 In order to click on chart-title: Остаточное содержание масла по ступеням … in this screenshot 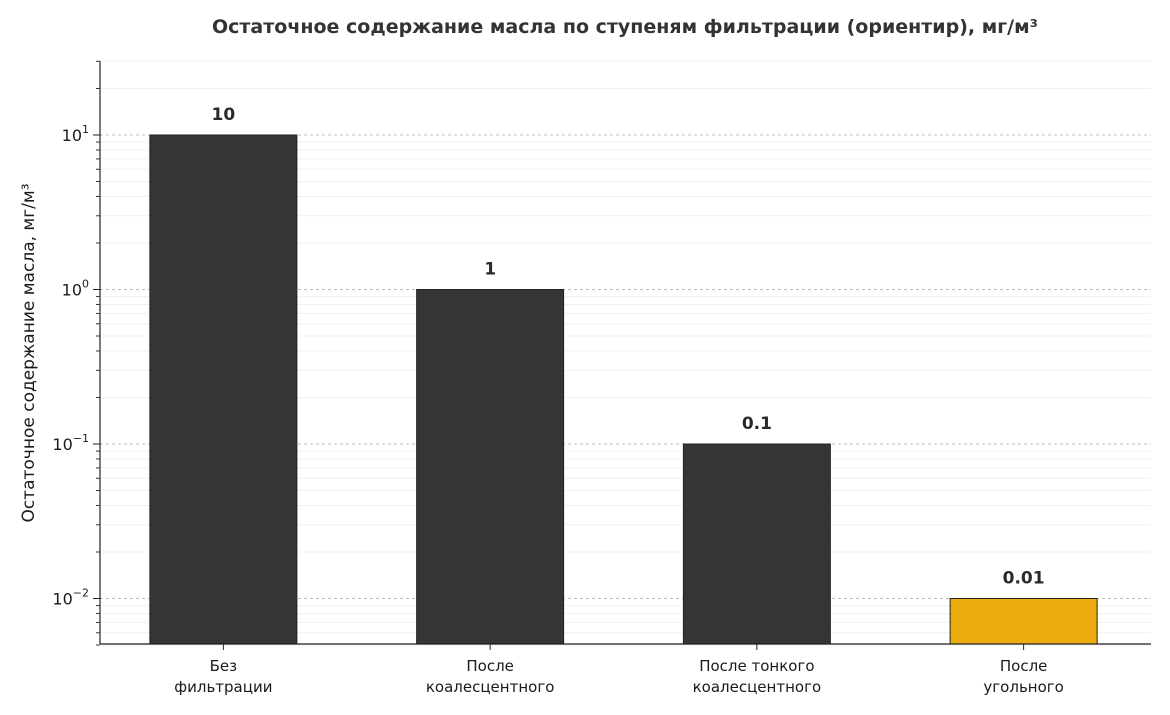, I will do `click(625, 27)`.